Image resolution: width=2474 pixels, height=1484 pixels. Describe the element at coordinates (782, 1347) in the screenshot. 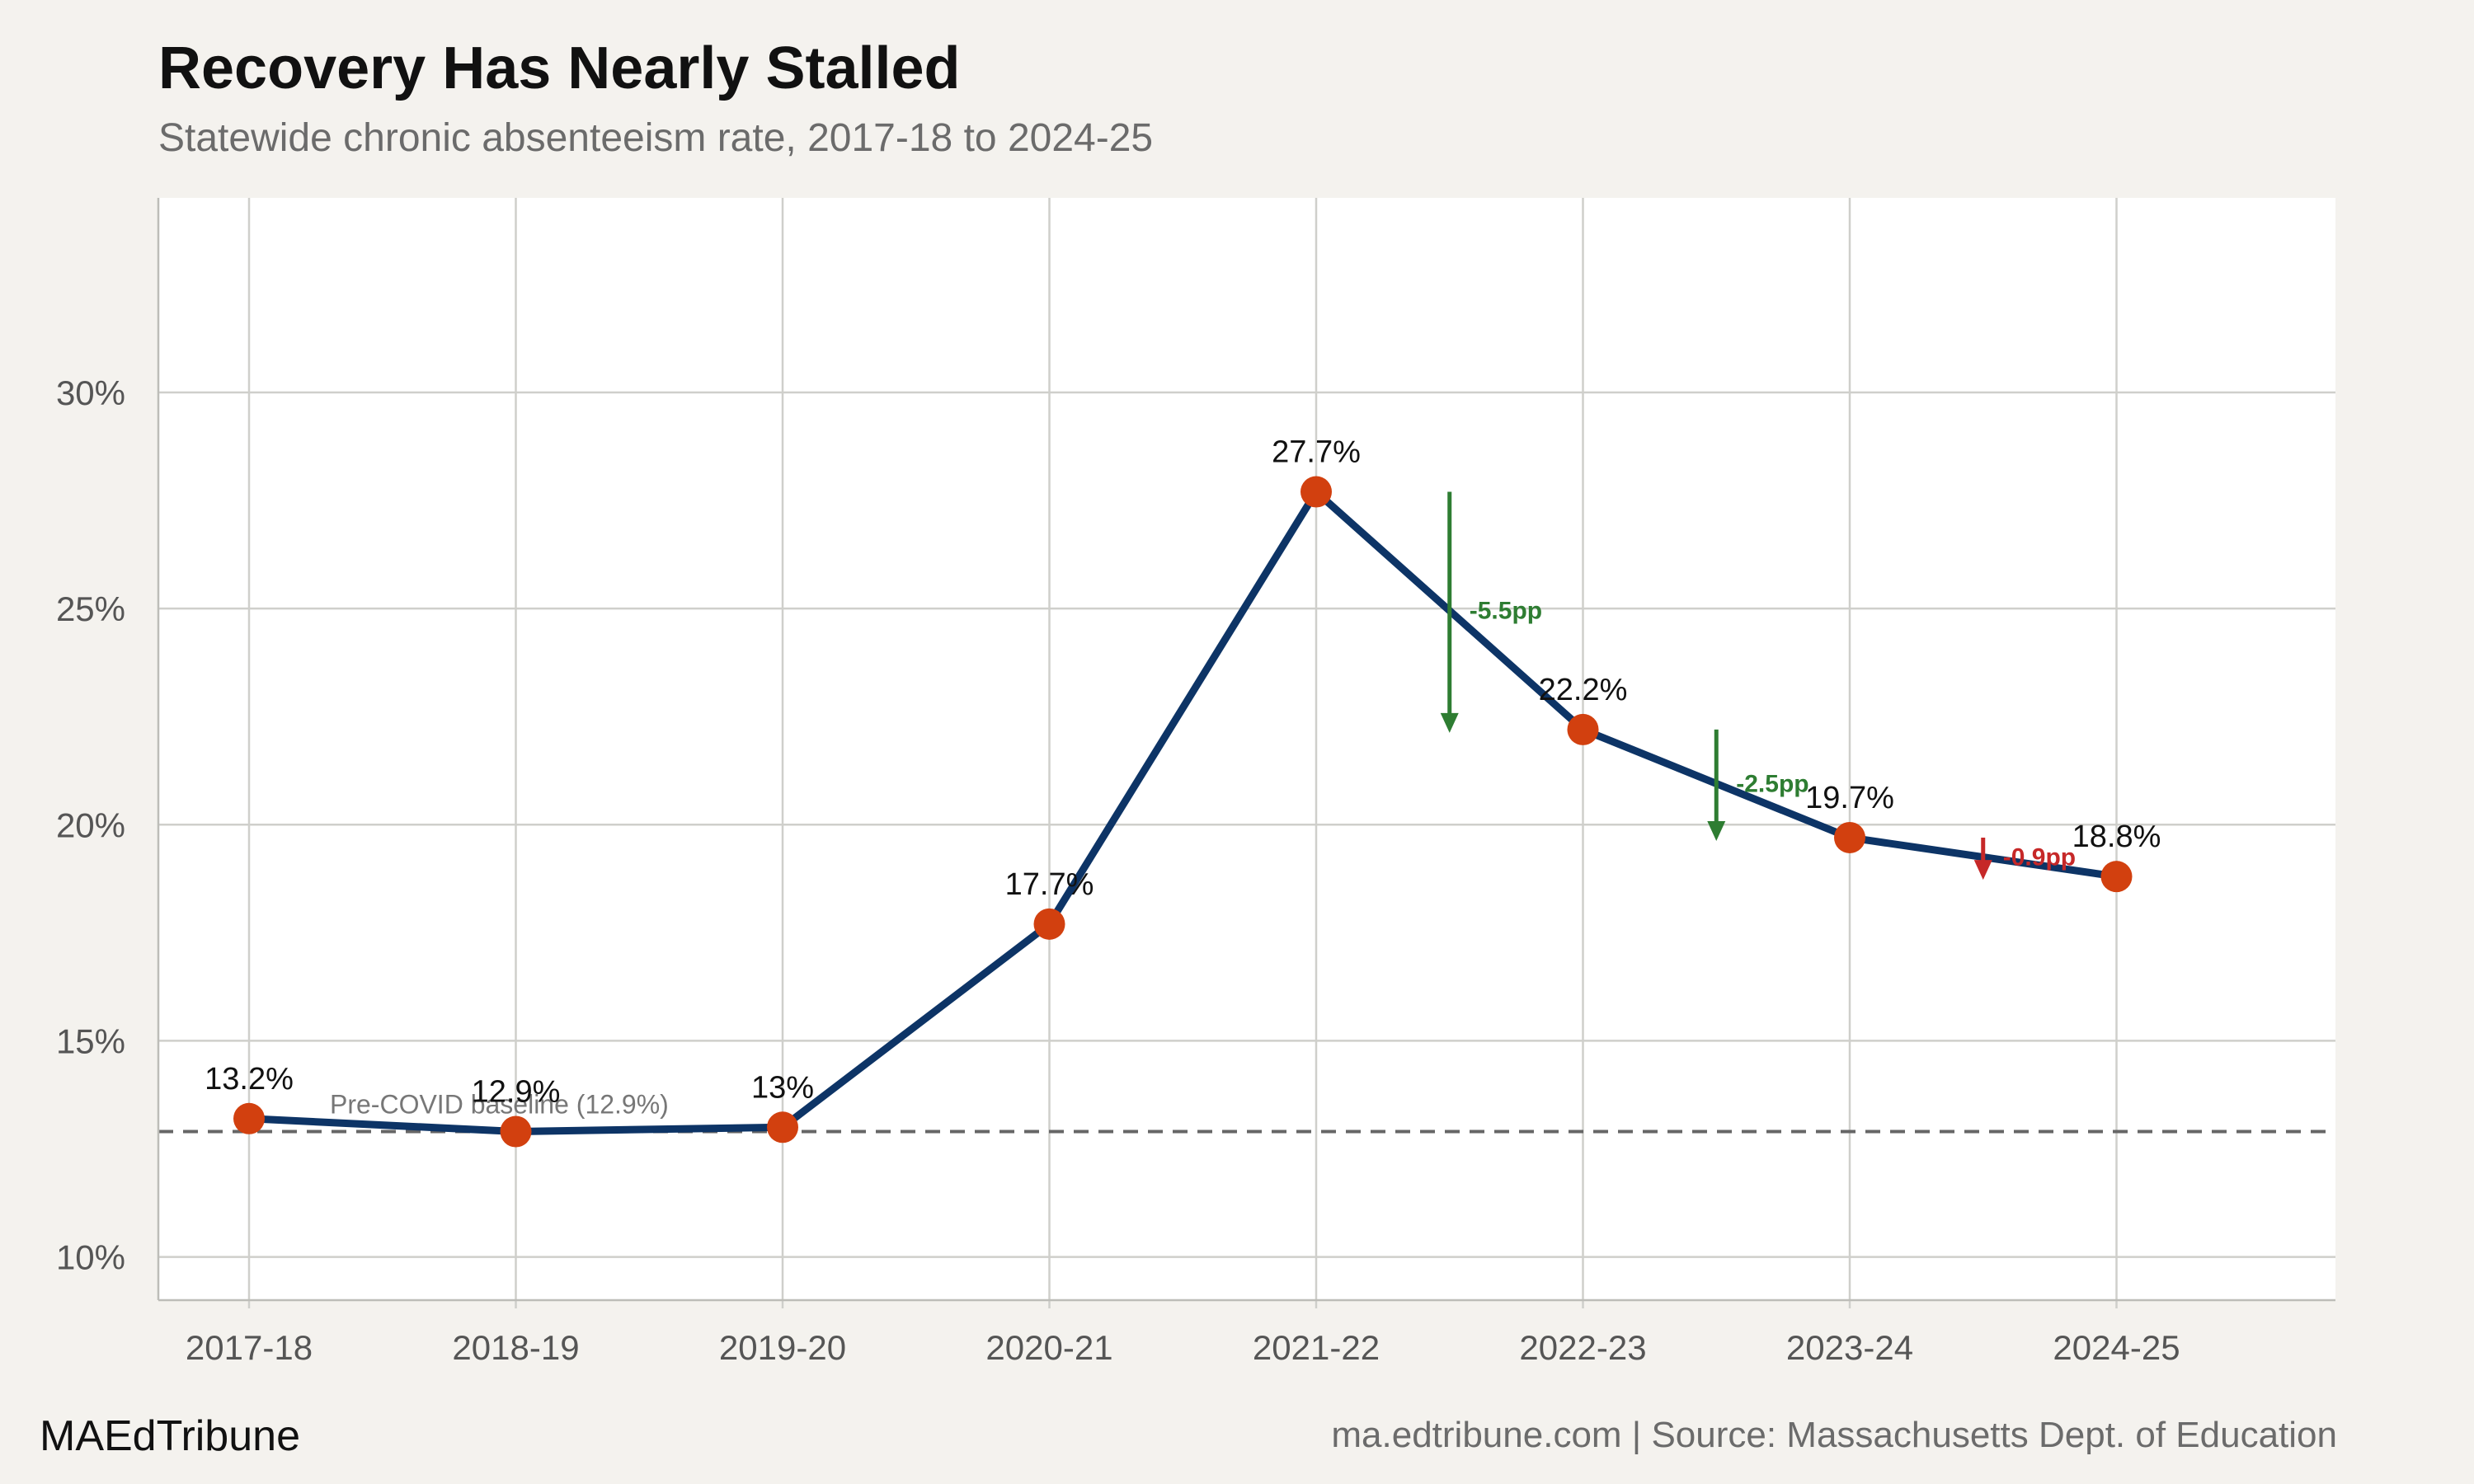

I see `x-tick-label: 2019-20` at that location.